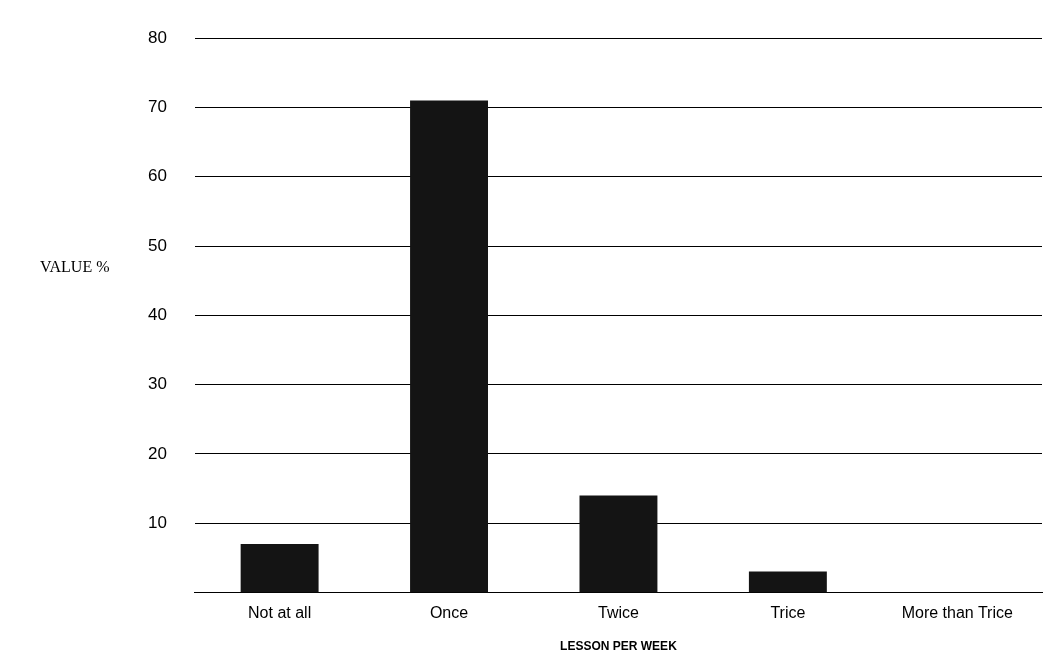  Describe the element at coordinates (157, 37) in the screenshot. I see `y-tick-label: 80` at that location.